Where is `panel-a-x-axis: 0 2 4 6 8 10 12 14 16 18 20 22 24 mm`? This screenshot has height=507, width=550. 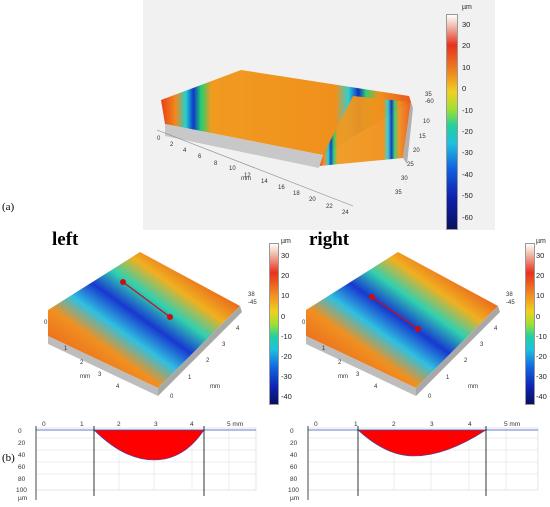 panel-a-x-axis: 0 2 4 6 8 10 12 14 16 18 20 22 24 mm is located at coordinates (255, 172).